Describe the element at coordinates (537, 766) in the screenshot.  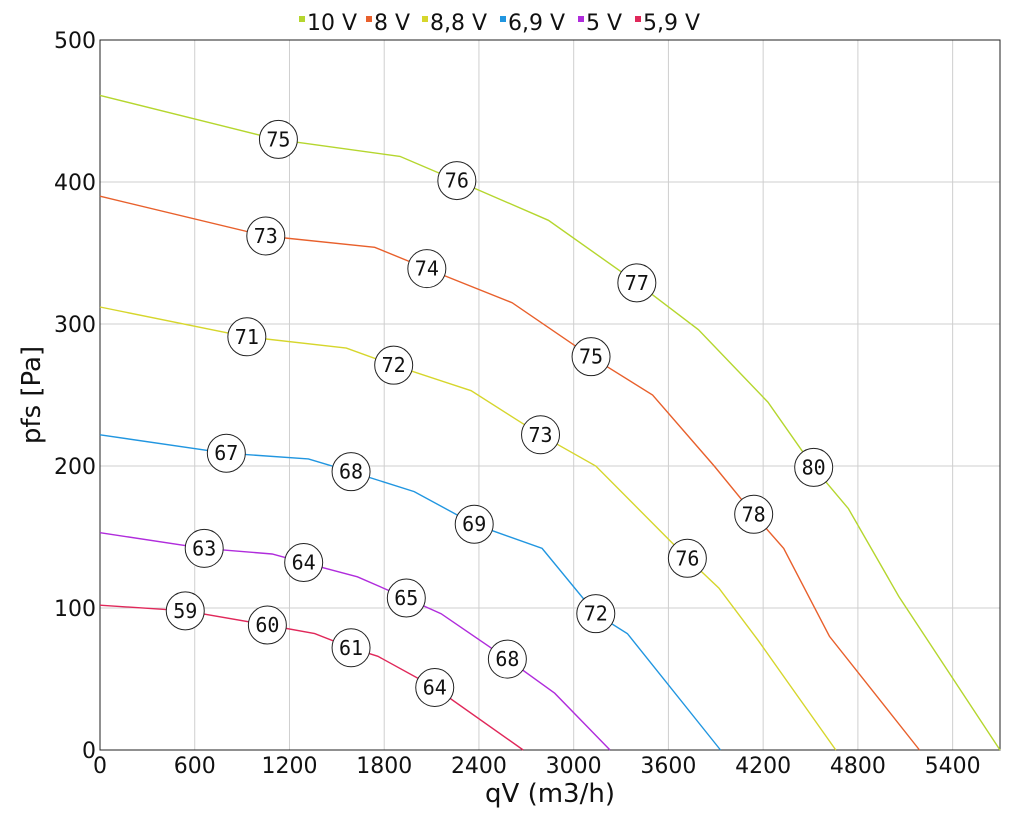
I see `x-axis-ticks: 0 600 1200 1800 2400 3000 3600 4200 4800 5400` at that location.